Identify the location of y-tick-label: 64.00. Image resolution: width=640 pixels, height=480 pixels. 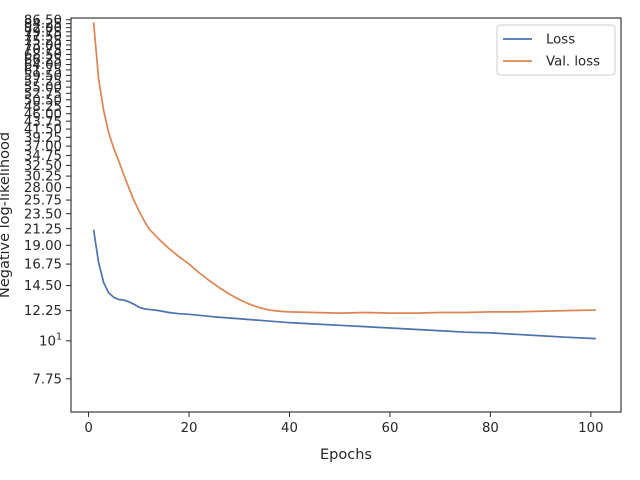
(43, 65).